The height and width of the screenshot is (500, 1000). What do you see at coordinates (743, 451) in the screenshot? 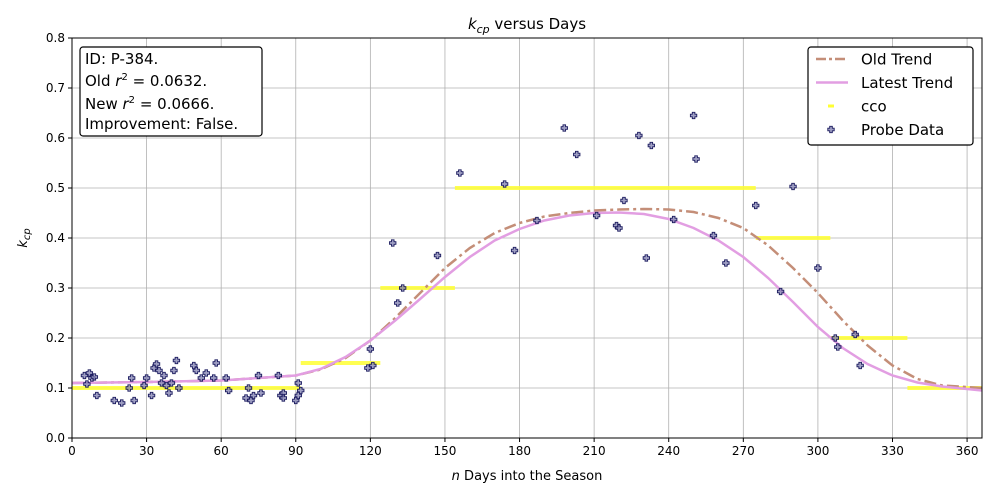
I see `x-tick-label: 270` at bounding box center [743, 451].